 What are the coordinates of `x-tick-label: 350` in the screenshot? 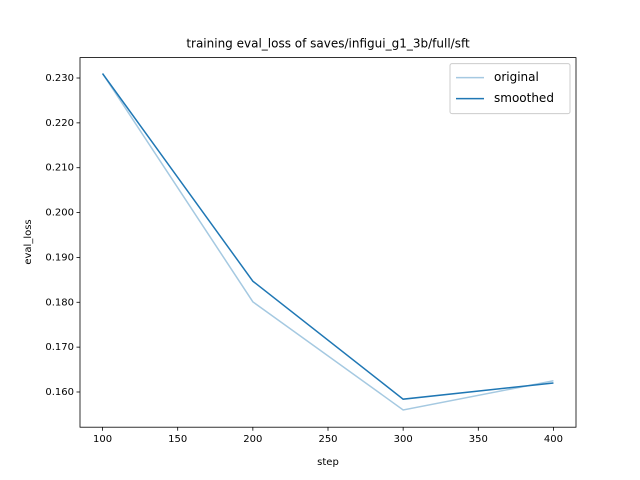 It's located at (478, 439).